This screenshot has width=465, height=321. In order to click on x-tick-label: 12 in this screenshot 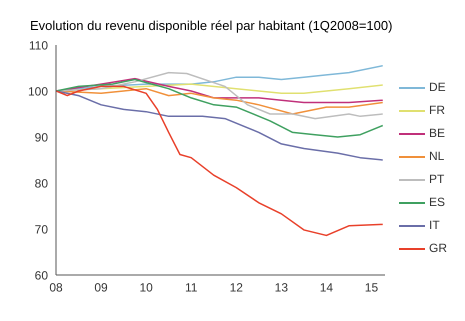, I will do `click(237, 287)`.